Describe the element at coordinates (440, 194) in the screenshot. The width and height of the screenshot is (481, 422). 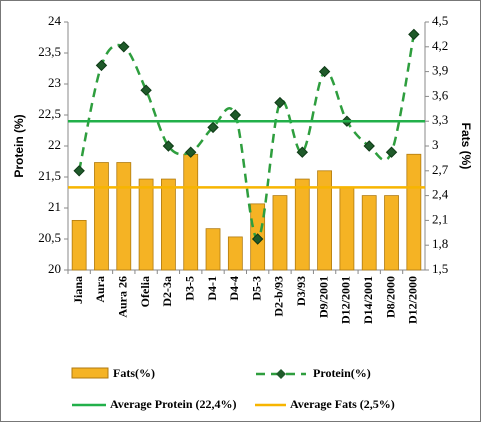
I see `y2-tick-label: 2,4` at that location.